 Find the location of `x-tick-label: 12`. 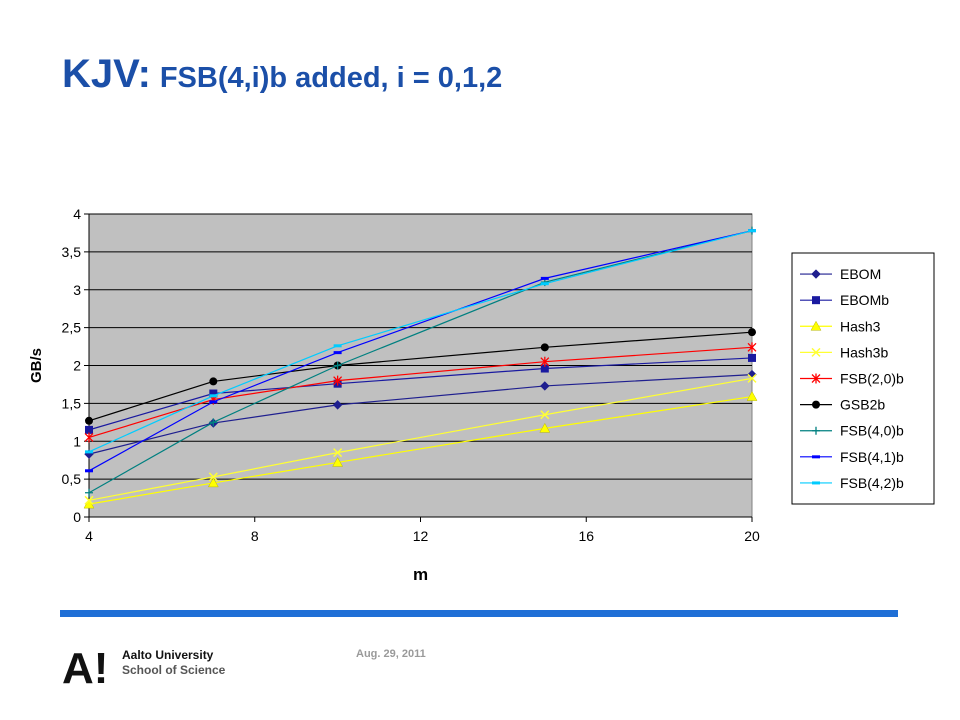

x-tick-label: 12 is located at coordinates (421, 536).